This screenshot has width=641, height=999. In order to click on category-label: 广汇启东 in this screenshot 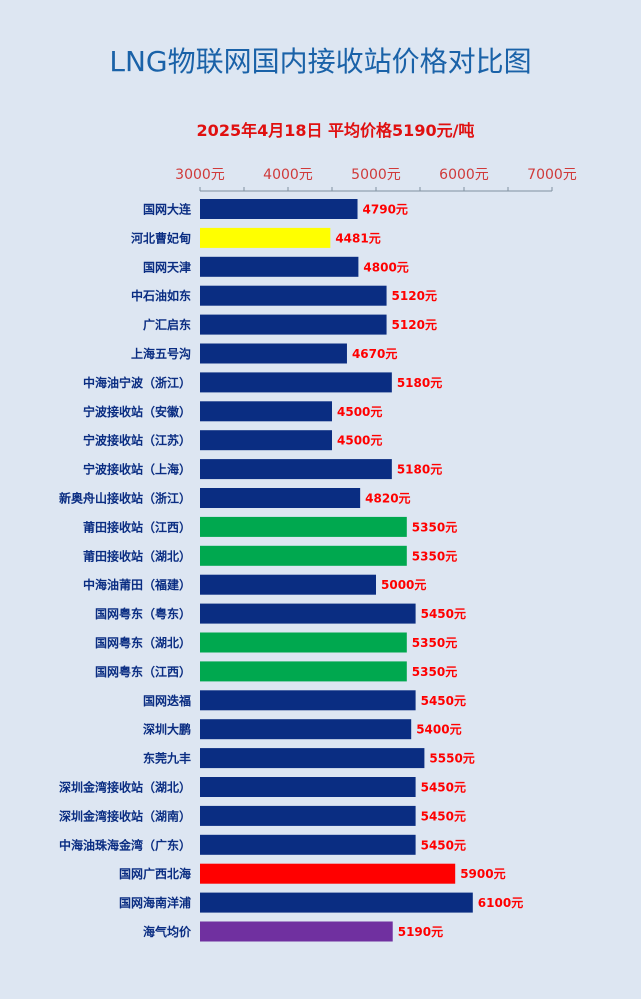, I will do `click(167, 324)`.